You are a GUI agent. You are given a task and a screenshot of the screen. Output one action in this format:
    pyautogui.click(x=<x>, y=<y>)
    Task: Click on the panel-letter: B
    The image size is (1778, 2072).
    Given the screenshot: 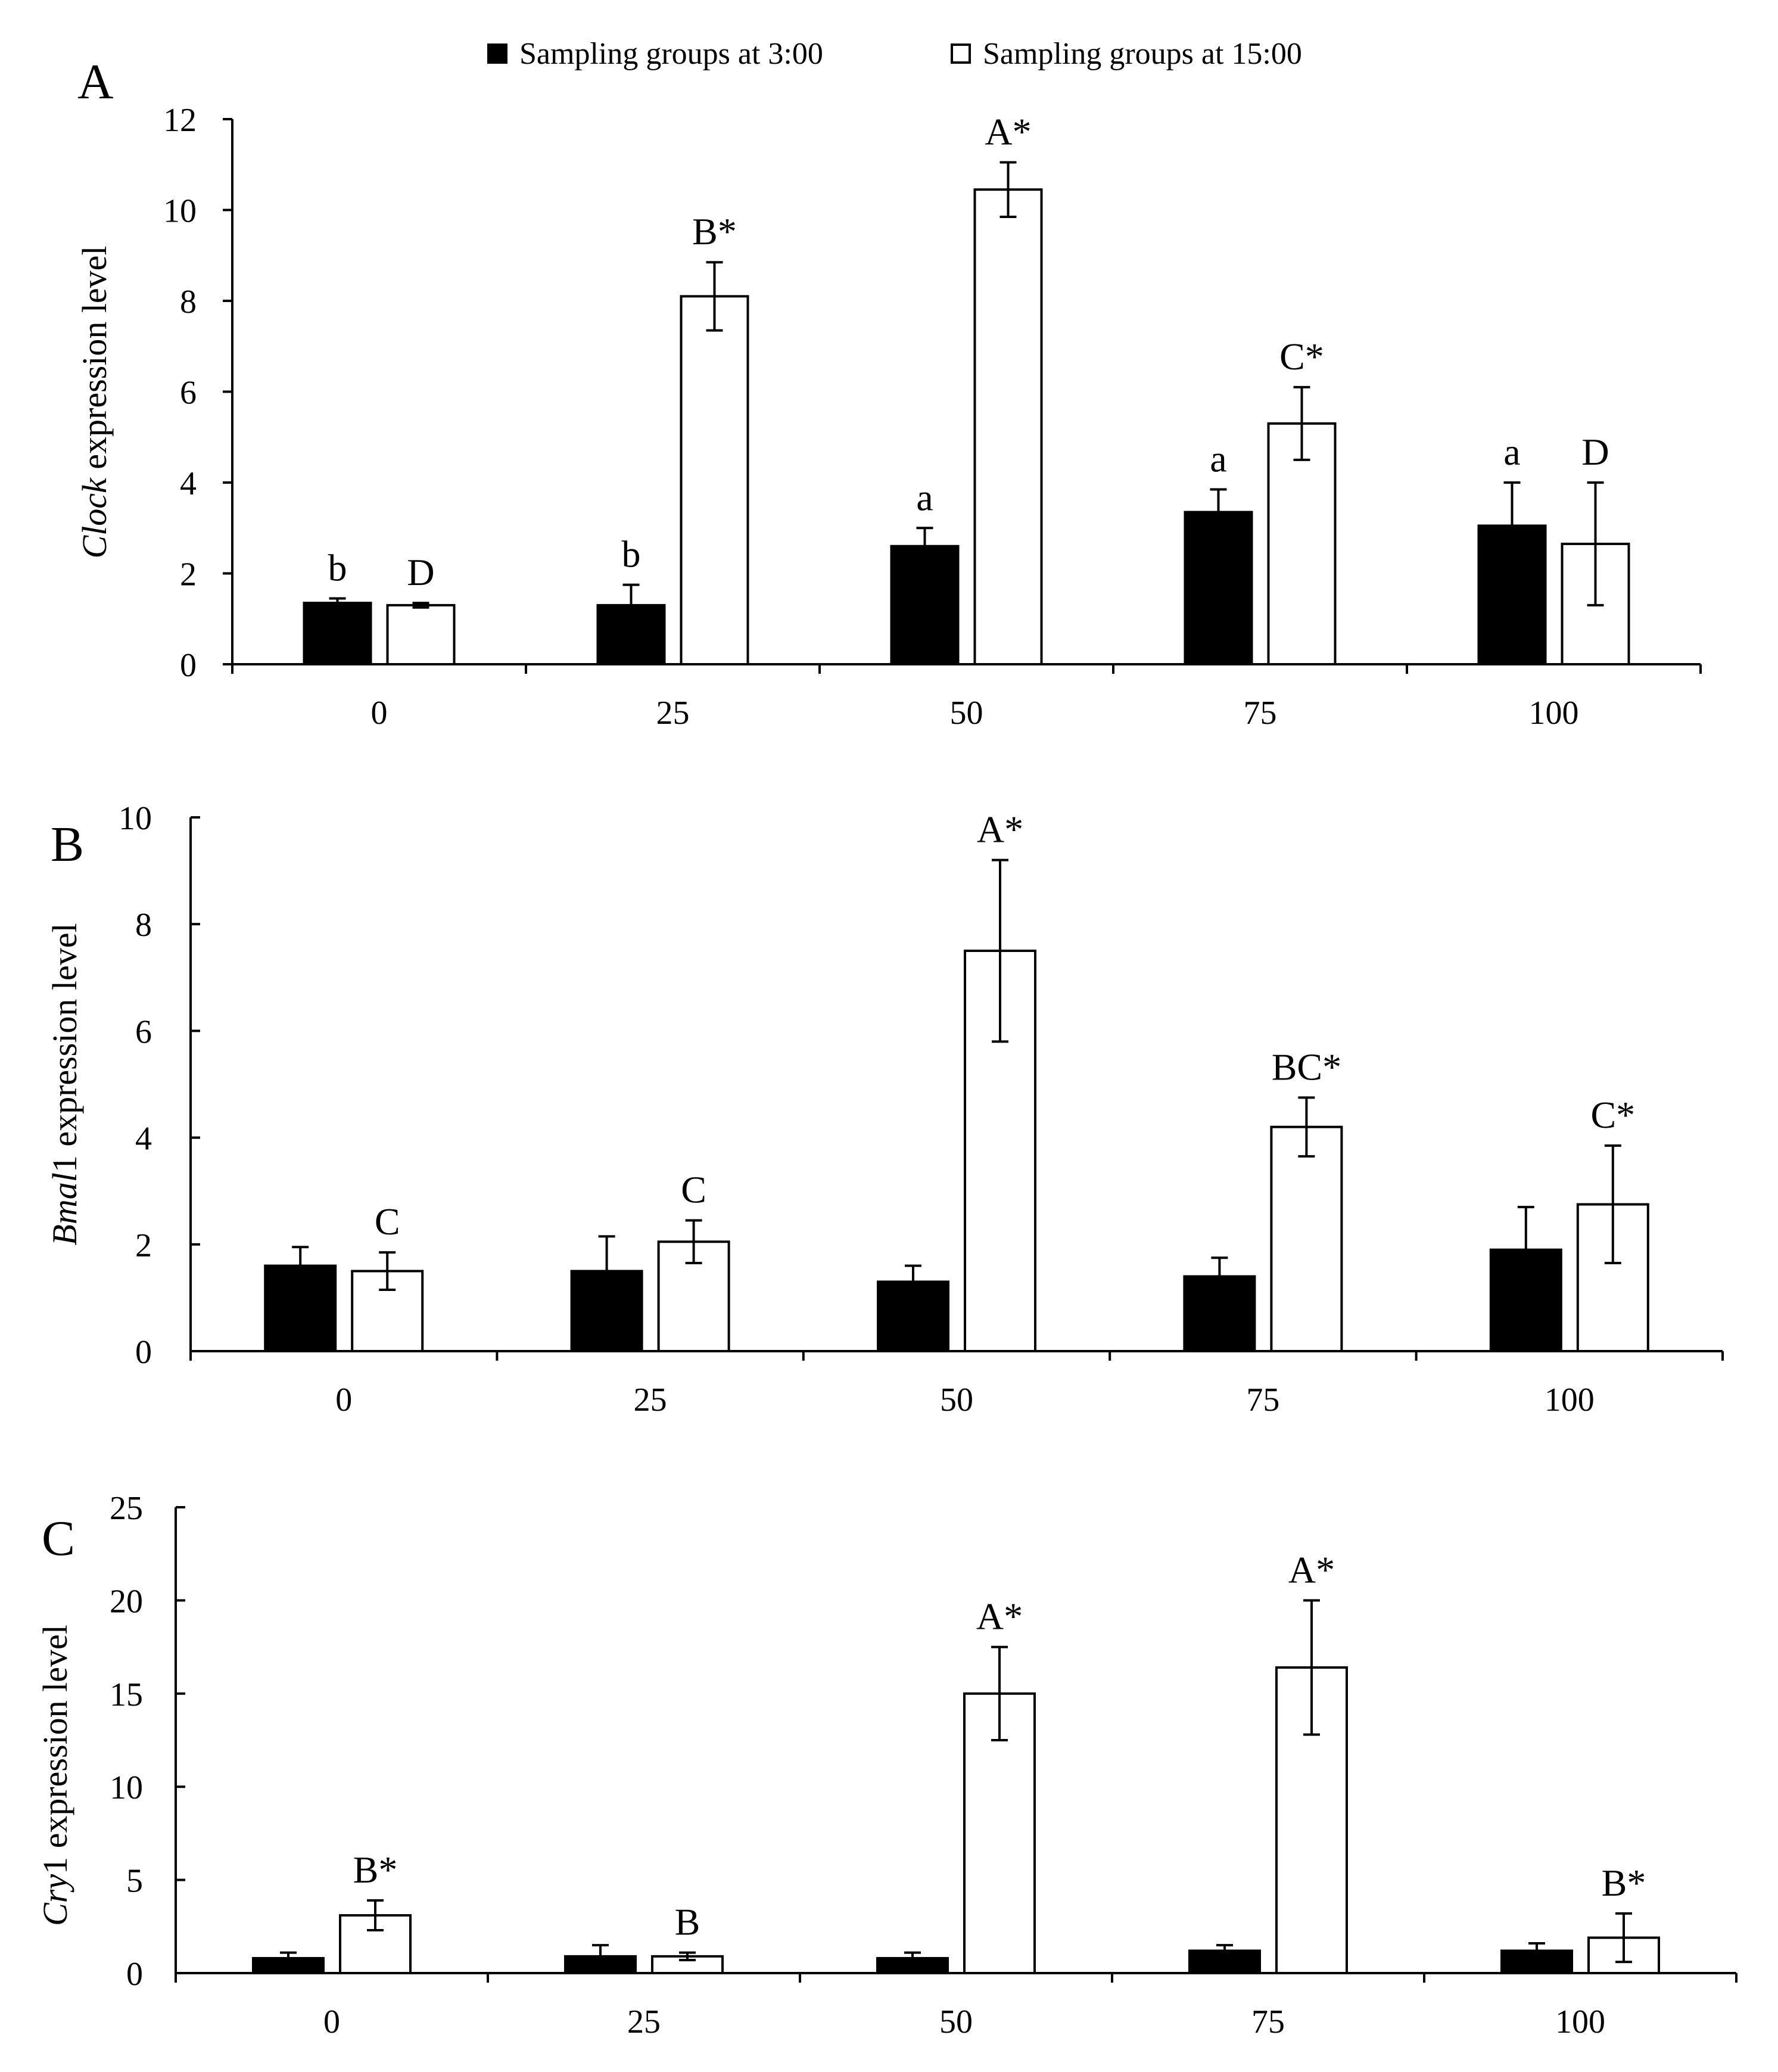 What is the action you would take?
    pyautogui.click(x=67, y=844)
    